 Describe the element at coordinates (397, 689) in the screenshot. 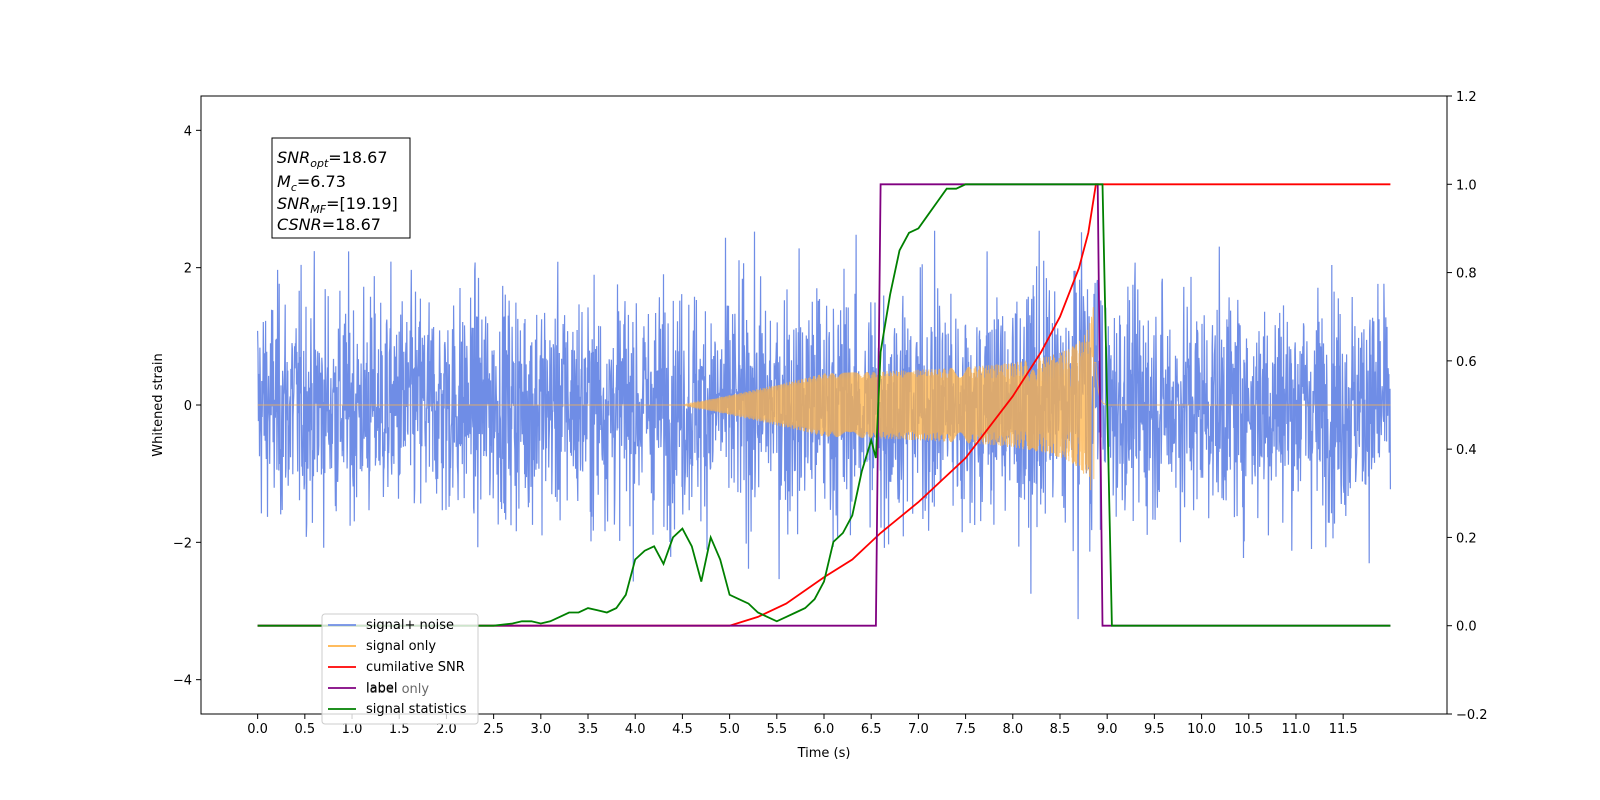

I see `legend-label-hidden: label only` at that location.